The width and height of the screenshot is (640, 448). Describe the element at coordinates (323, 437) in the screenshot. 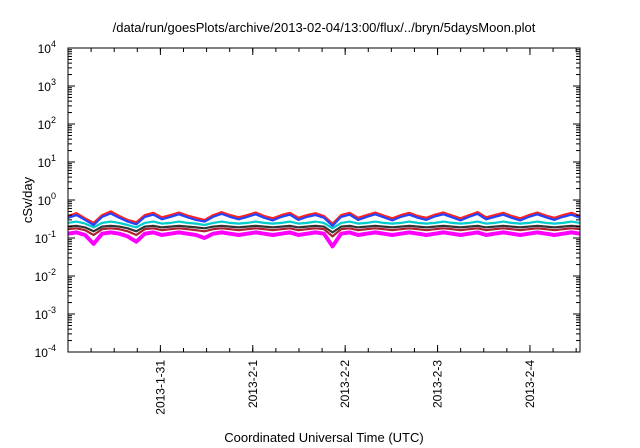

I see `x-axis-label: Coordinated Universal Time (UTC)` at that location.